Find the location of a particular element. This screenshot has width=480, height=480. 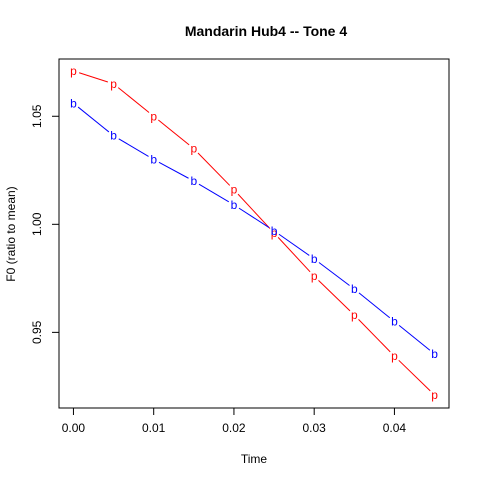

x-tick-label: 0.01 is located at coordinates (154, 428).